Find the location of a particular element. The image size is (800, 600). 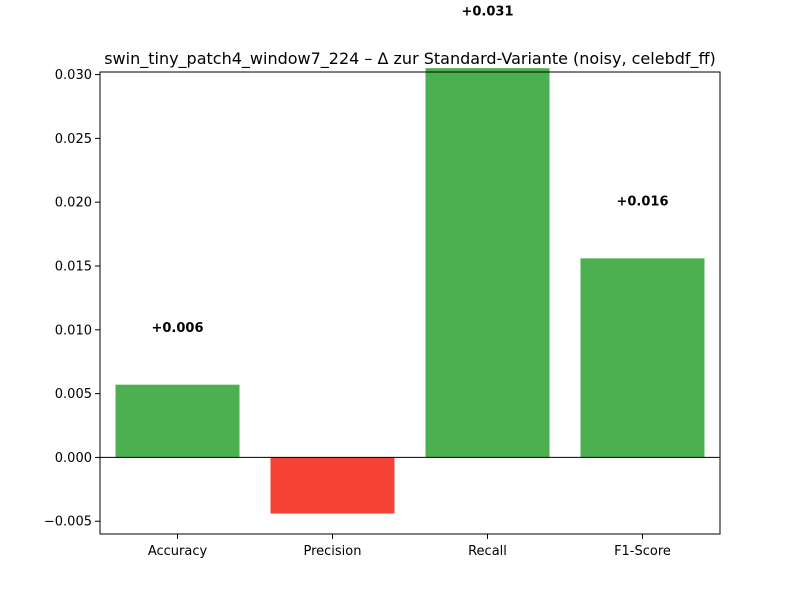

x-tick-label: Accuracy is located at coordinates (178, 551).